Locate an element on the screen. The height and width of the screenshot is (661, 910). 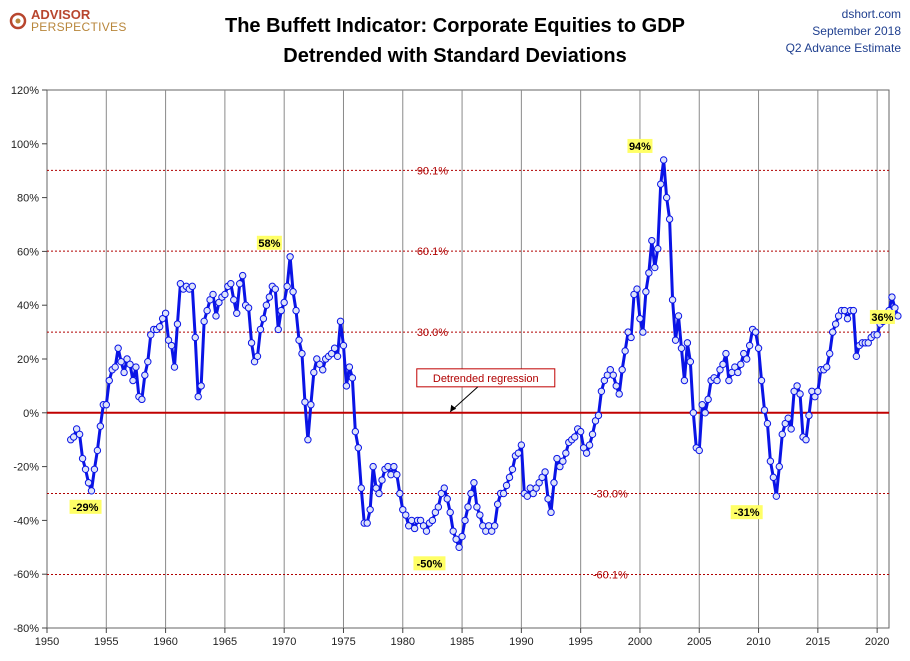
logo-mark-dot is located at coordinates (18, 21).